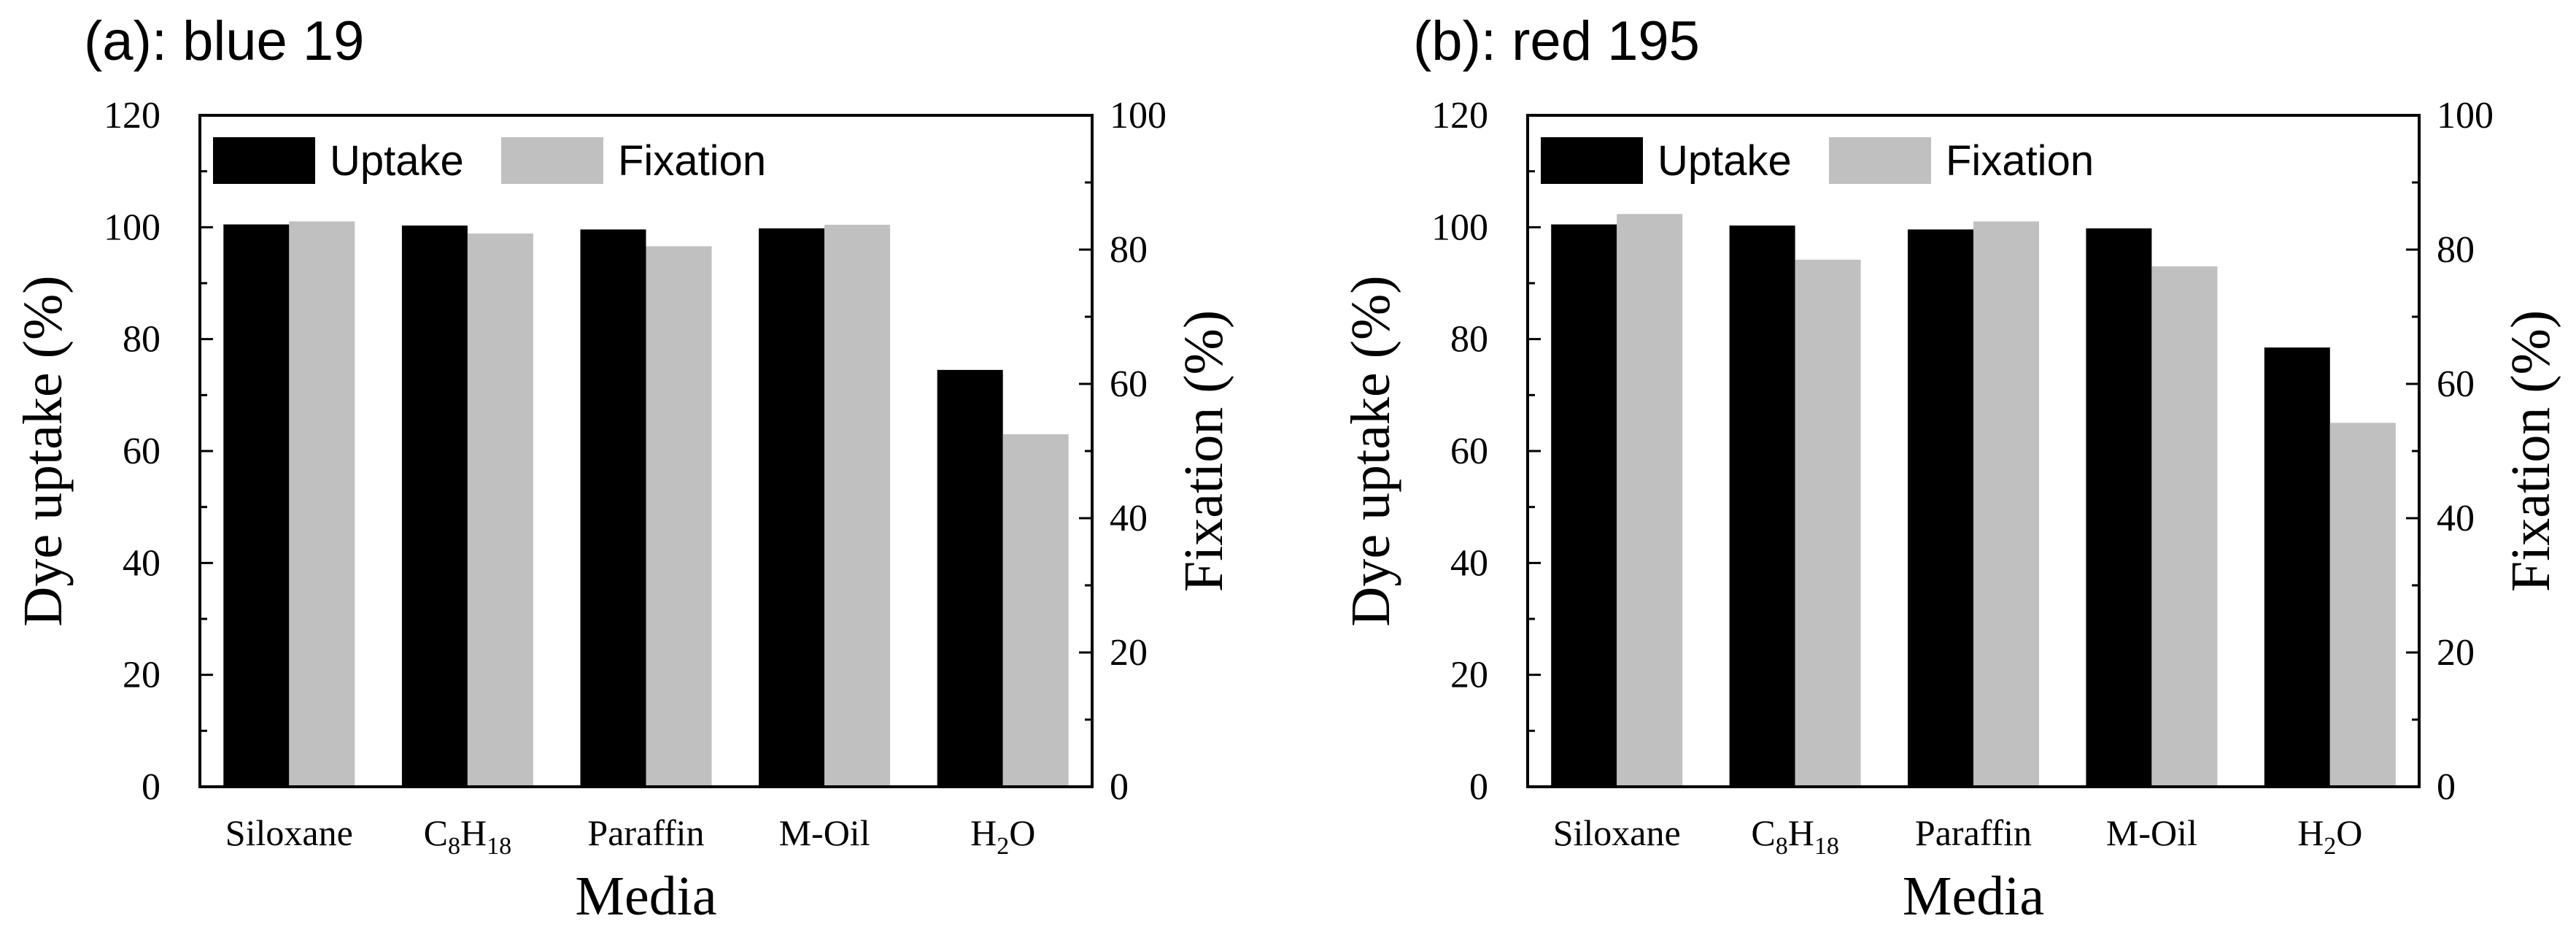  I want to click on chart-title: (b): red 195, so click(1556, 41).